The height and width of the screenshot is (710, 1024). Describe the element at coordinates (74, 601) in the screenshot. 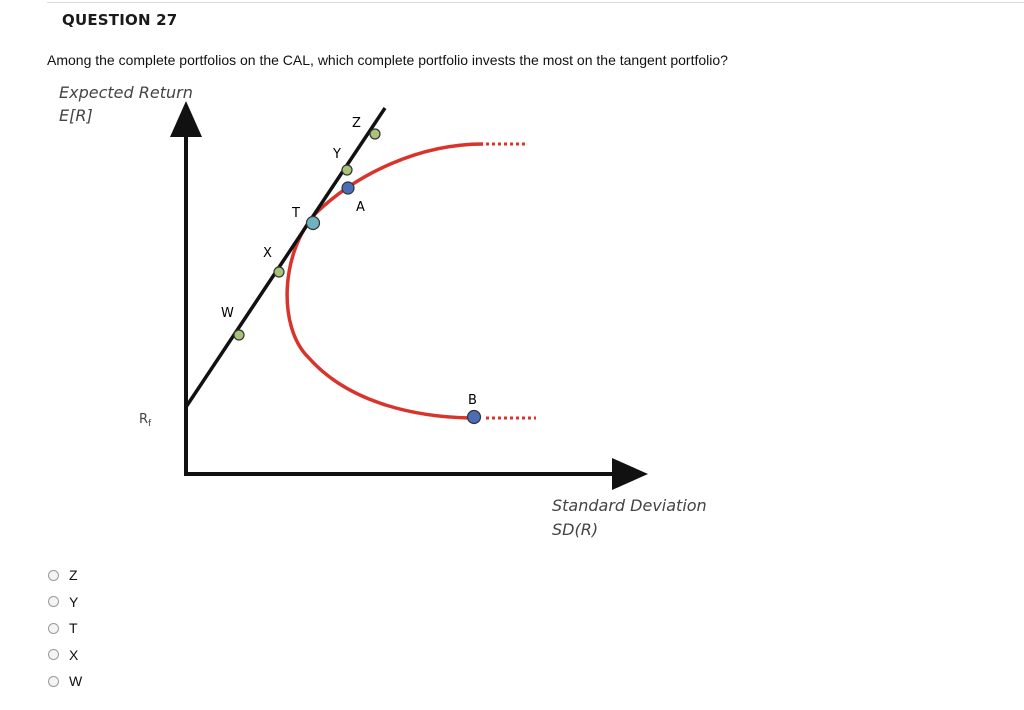

I see `option-label: Y` at that location.